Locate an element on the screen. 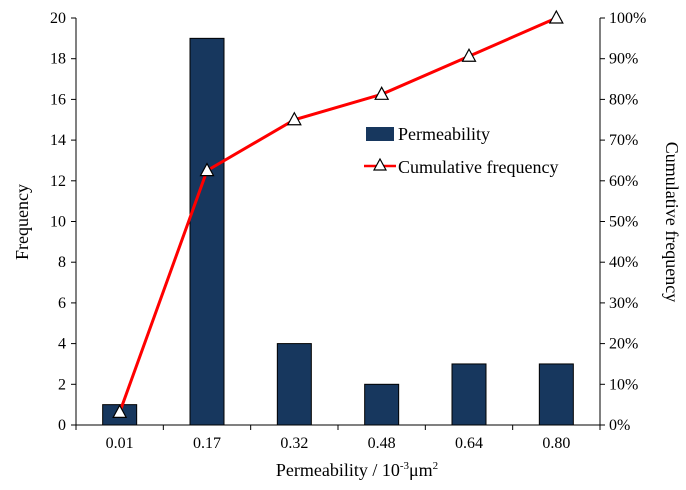 The image size is (686, 490). x-axis-title-main: Permeability / 10 is located at coordinates (338, 470).